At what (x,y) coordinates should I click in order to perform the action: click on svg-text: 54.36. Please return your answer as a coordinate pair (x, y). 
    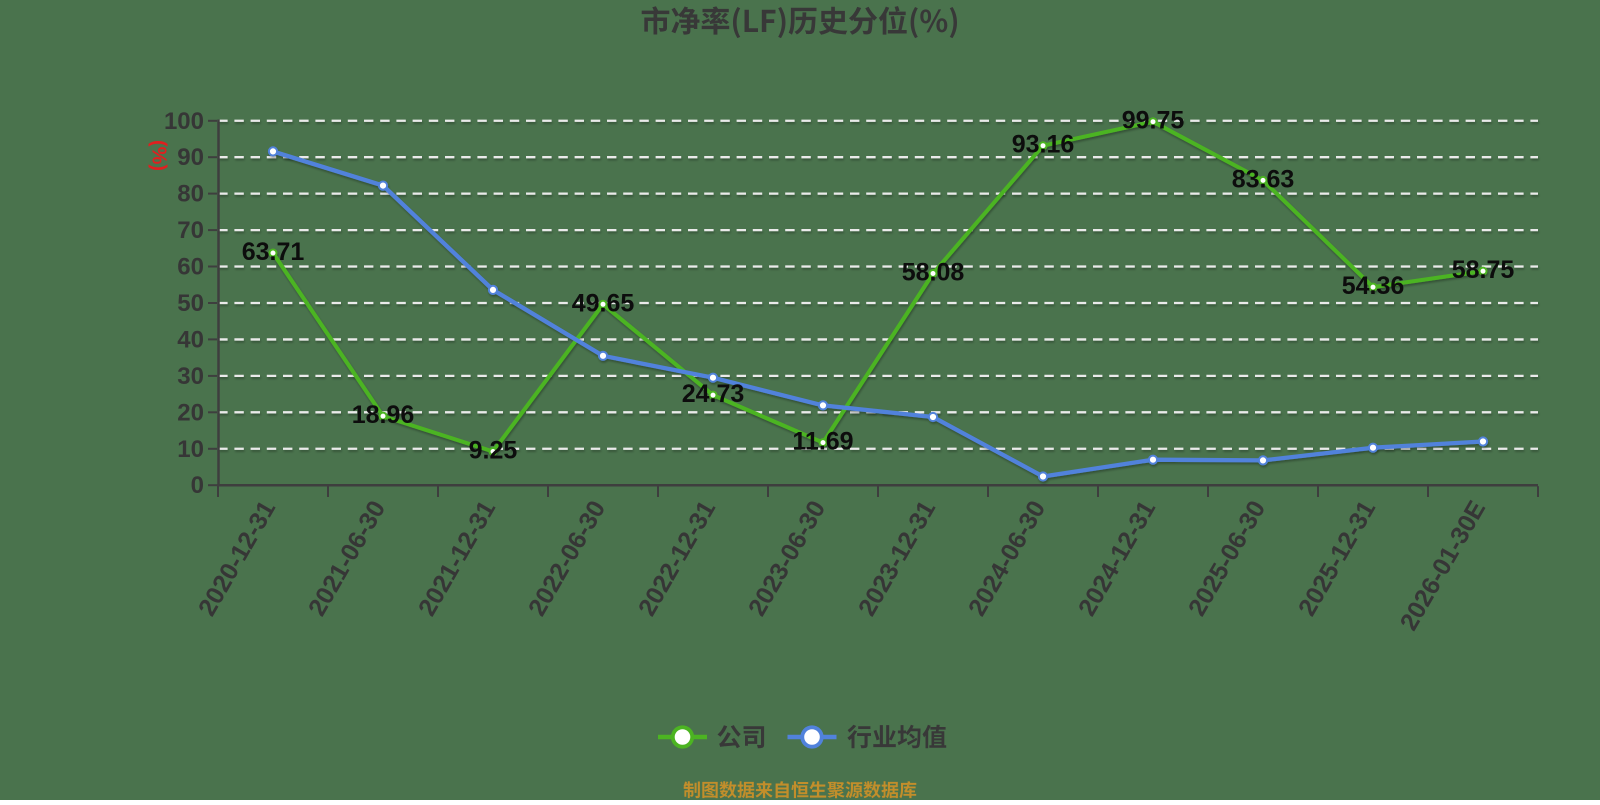
    Looking at the image, I should click on (1373, 286).